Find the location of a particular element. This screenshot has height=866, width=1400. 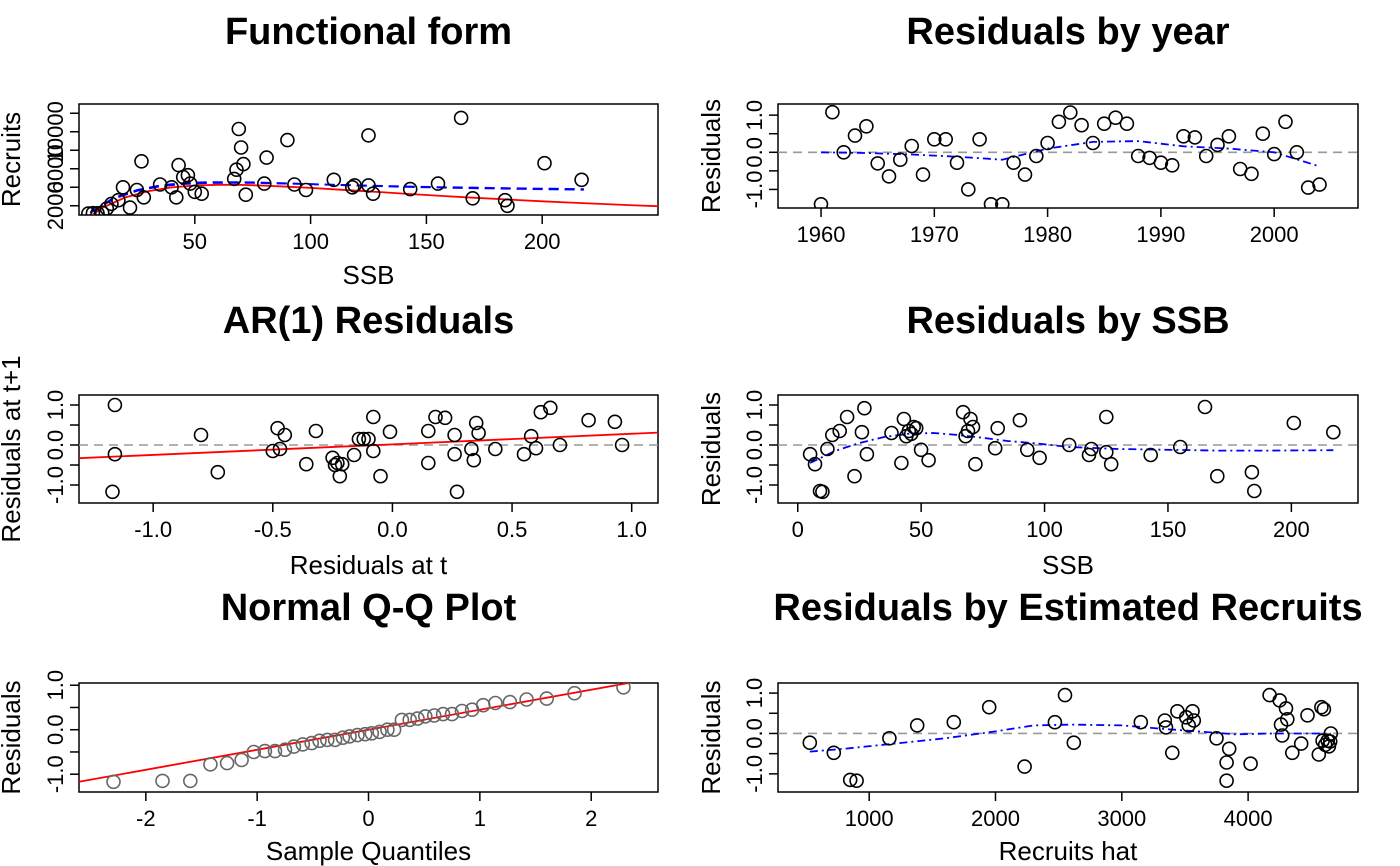

y-tick-label: 10000 is located at coordinates (55, 131).